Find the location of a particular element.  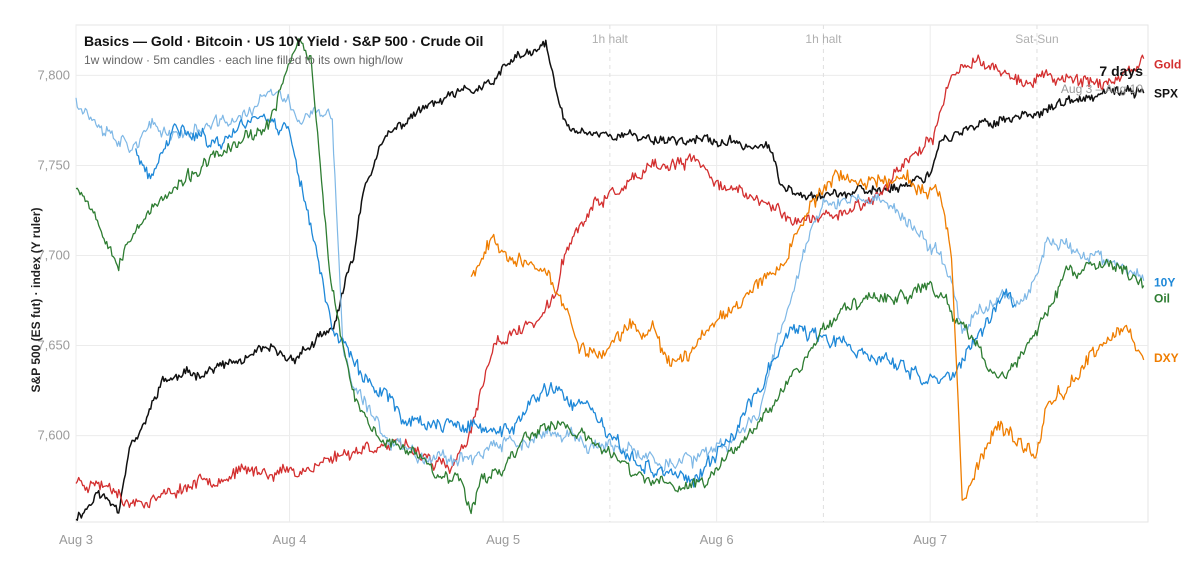

y-axis-label: S&P 500 (ES fut) · index (Y ruler) is located at coordinates (36, 300).